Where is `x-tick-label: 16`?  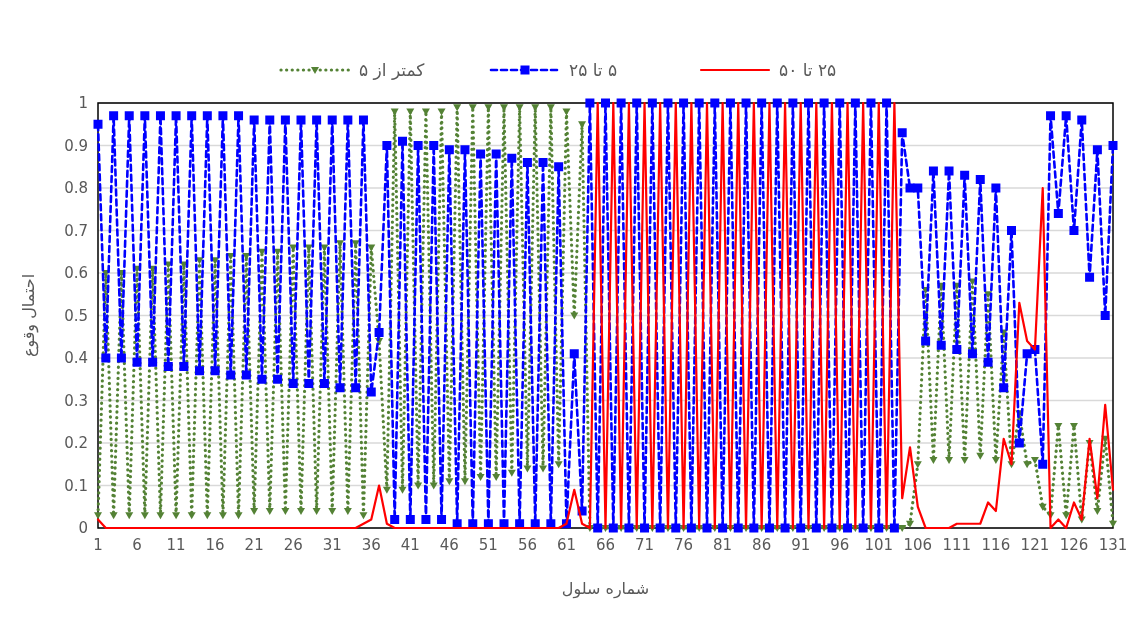
x-tick-label: 16 is located at coordinates (215, 545).